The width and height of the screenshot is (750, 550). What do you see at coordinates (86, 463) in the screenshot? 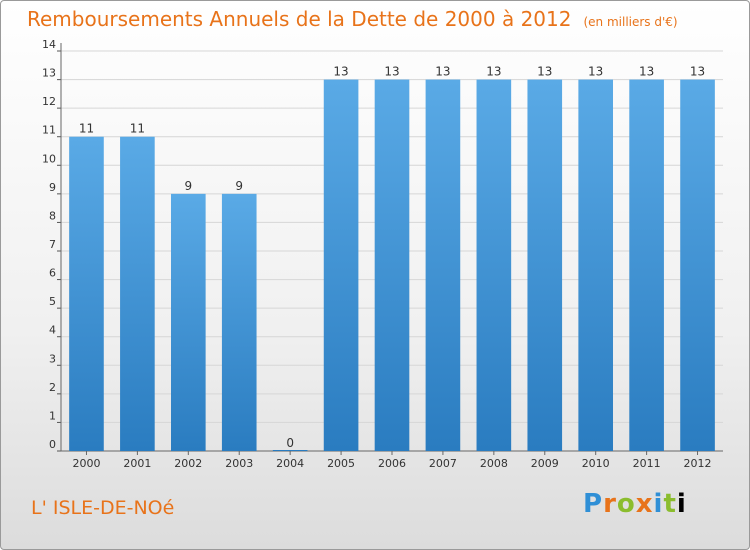
I see `x-tick-label: 2000` at bounding box center [86, 463].